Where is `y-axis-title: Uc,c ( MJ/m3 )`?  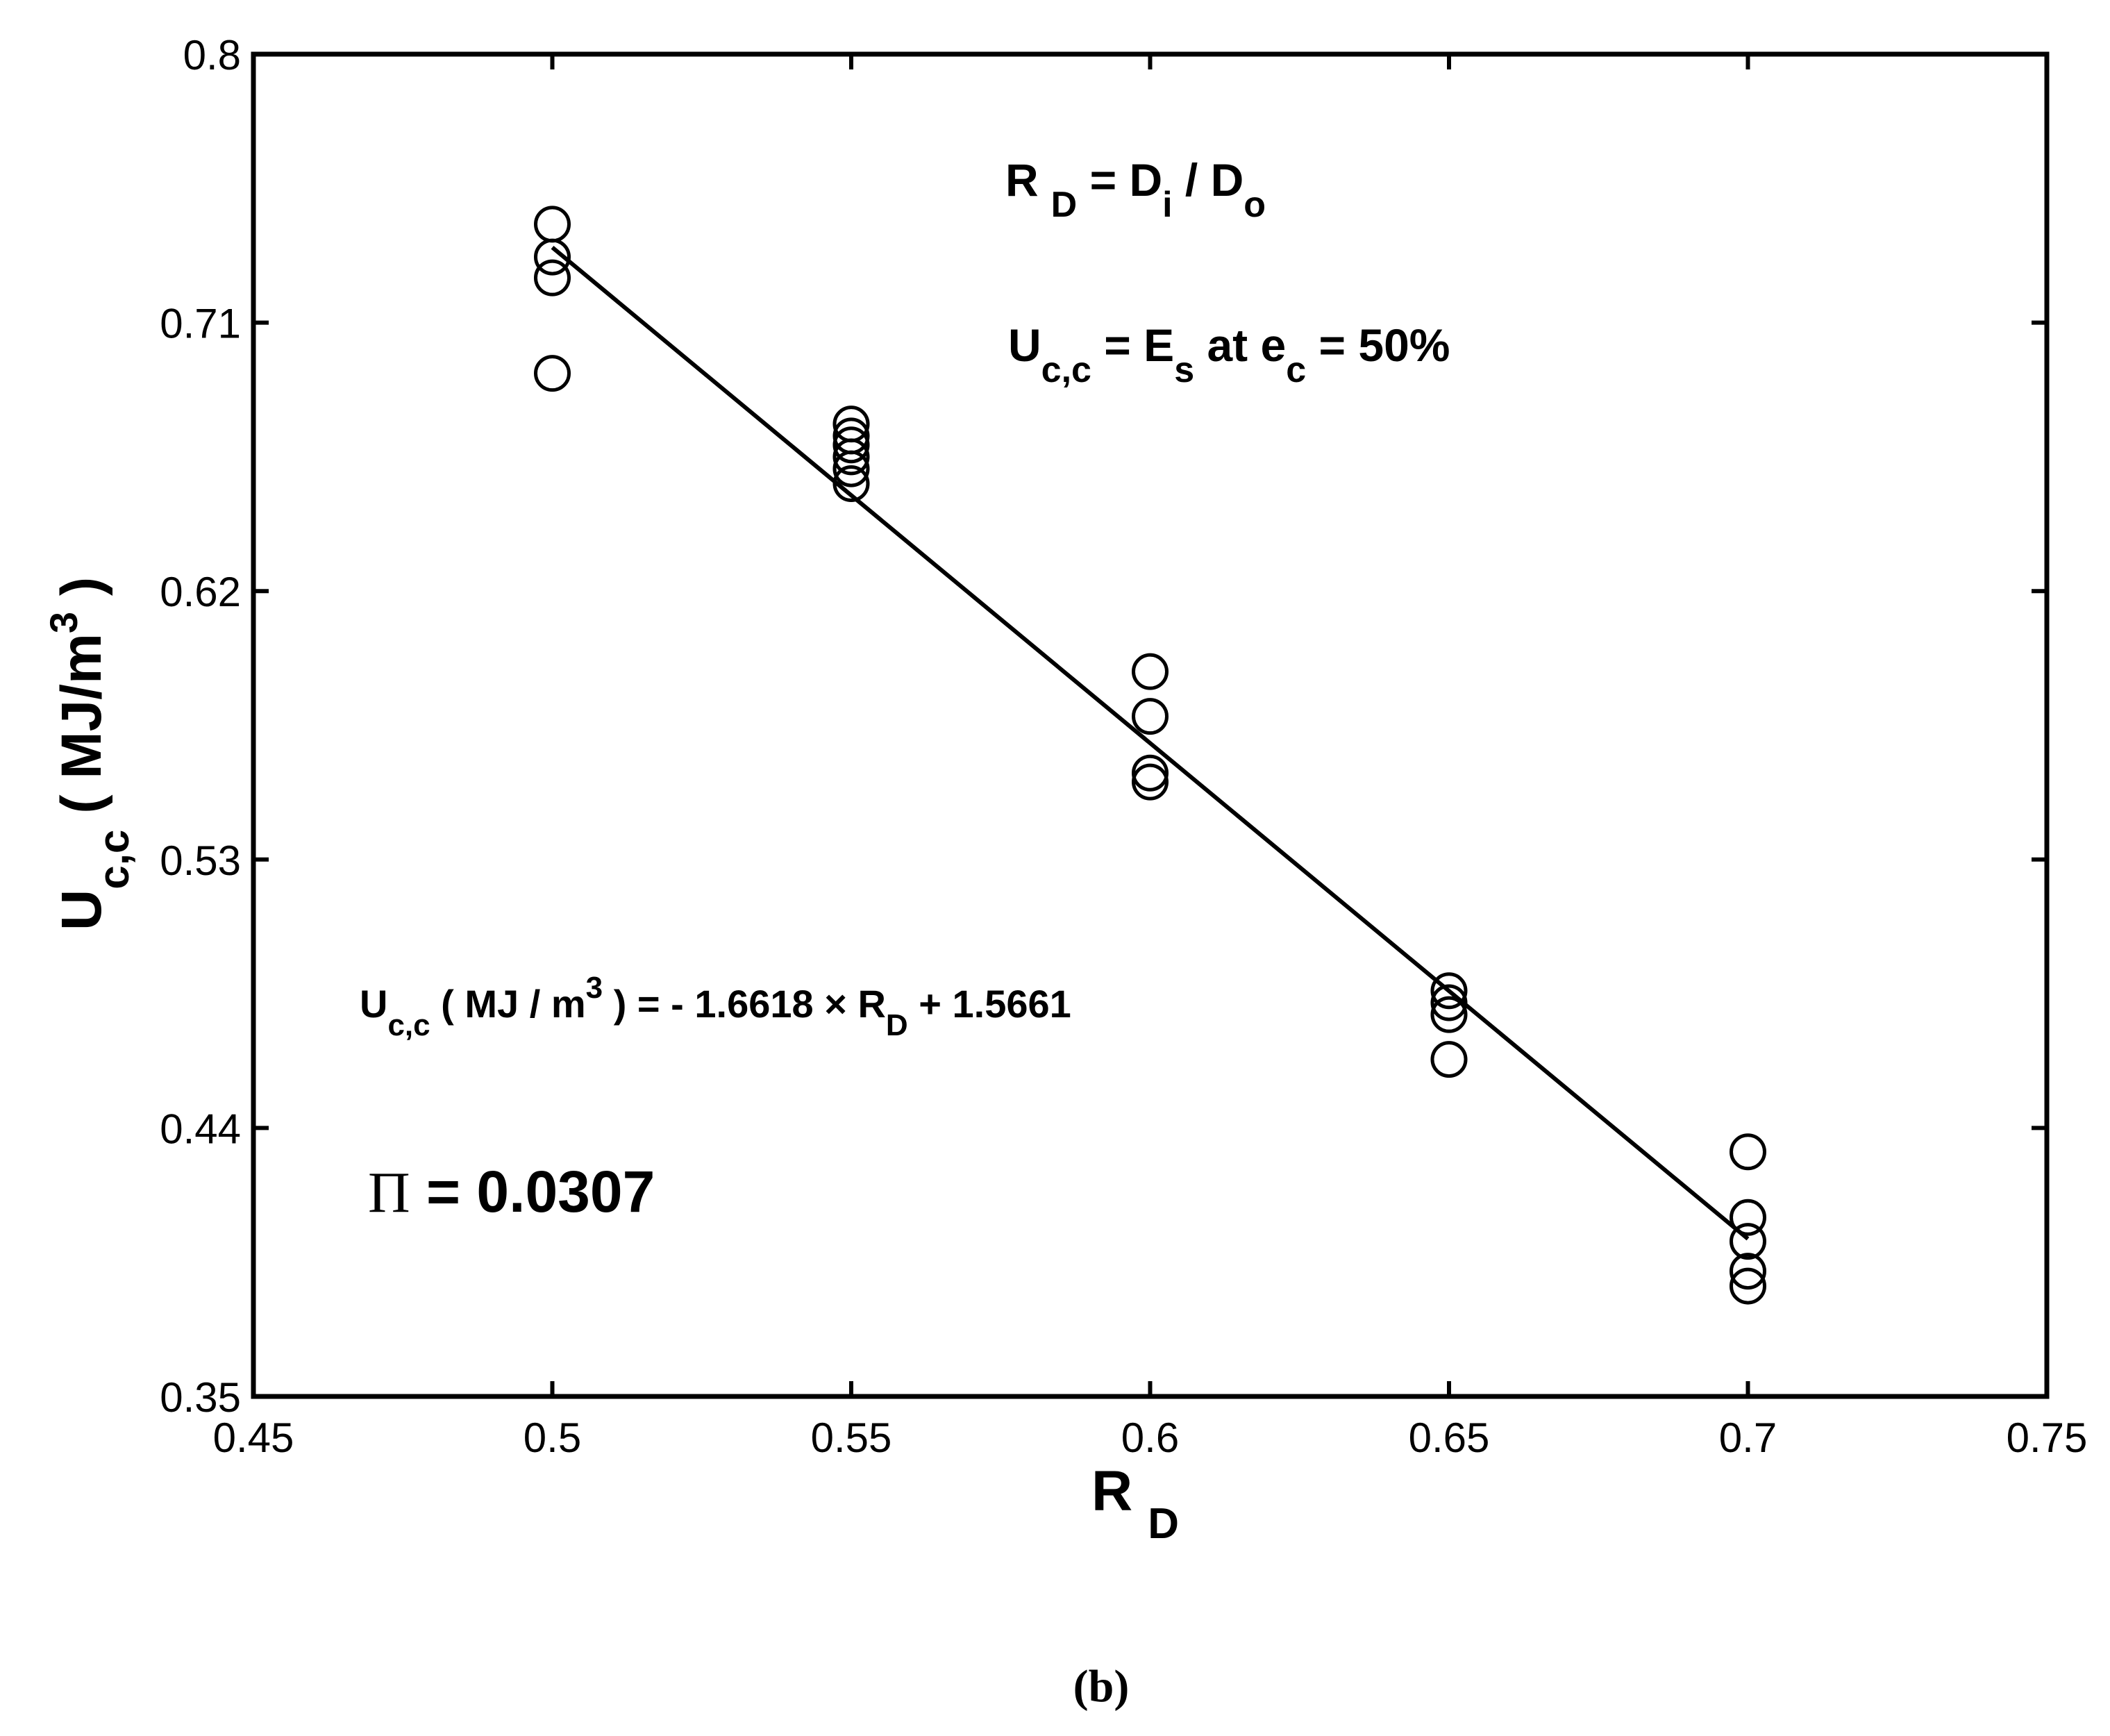
y-axis-title: Uc,c ( MJ/m3 ) is located at coordinates (90, 753).